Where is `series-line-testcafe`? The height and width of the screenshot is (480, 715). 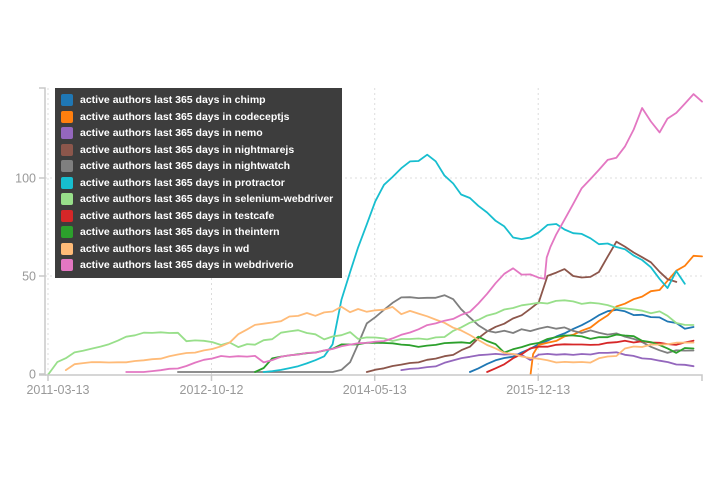
series-line-testcafe is located at coordinates (590, 356).